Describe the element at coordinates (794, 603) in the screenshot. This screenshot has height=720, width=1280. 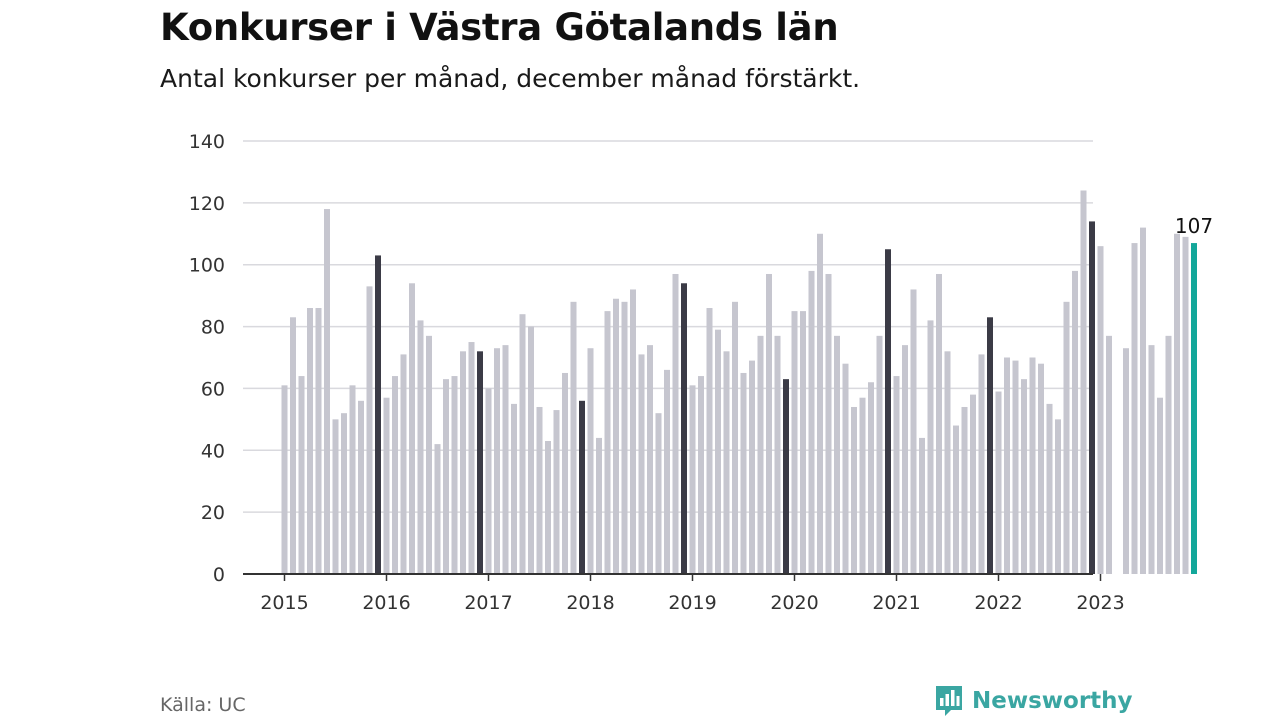
I see `x-tick-label: 2020` at that location.